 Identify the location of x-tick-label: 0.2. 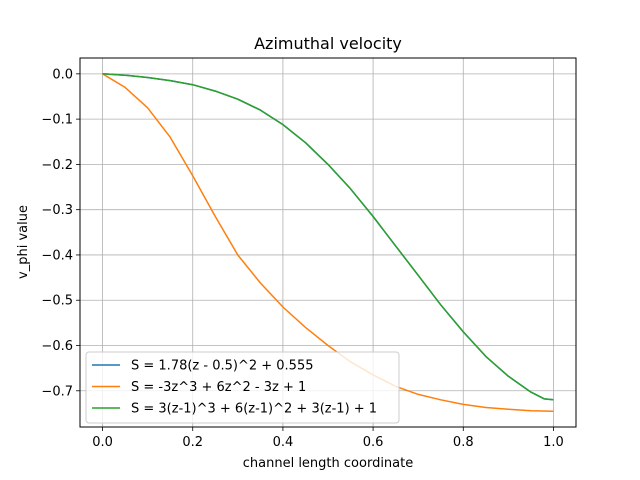
(192, 442).